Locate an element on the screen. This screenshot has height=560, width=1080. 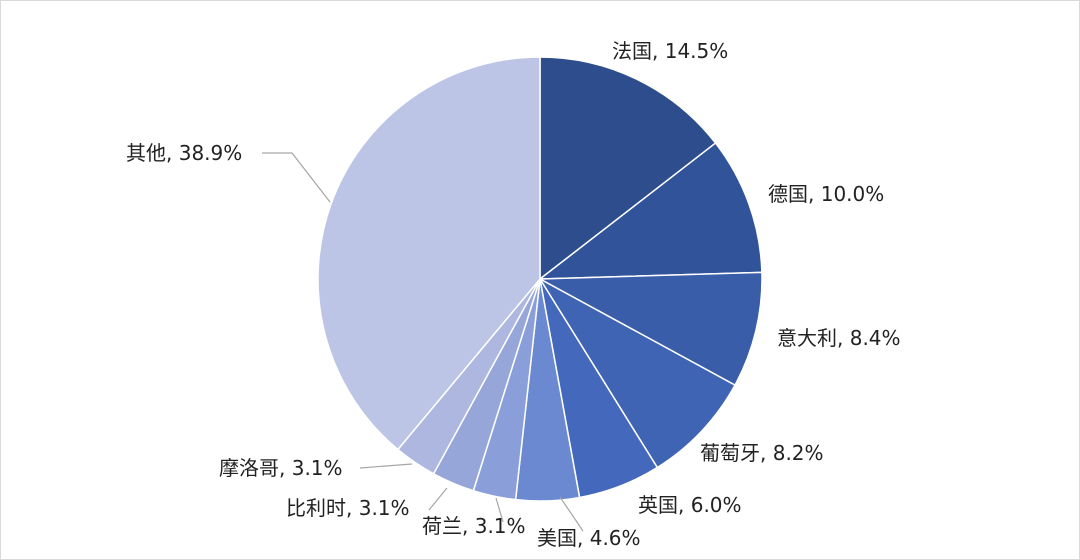
data-label-8: 比利时, 3.1% is located at coordinates (348, 508).